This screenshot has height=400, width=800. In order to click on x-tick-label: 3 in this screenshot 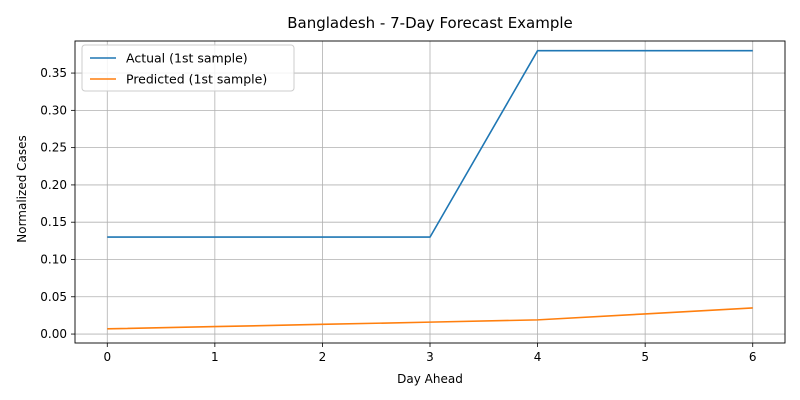, I will do `click(430, 357)`.